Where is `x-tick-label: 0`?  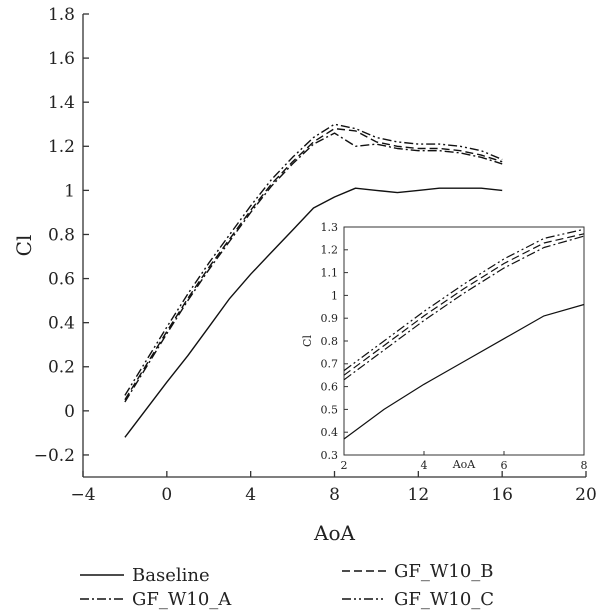 x-tick-label: 0 is located at coordinates (166, 495).